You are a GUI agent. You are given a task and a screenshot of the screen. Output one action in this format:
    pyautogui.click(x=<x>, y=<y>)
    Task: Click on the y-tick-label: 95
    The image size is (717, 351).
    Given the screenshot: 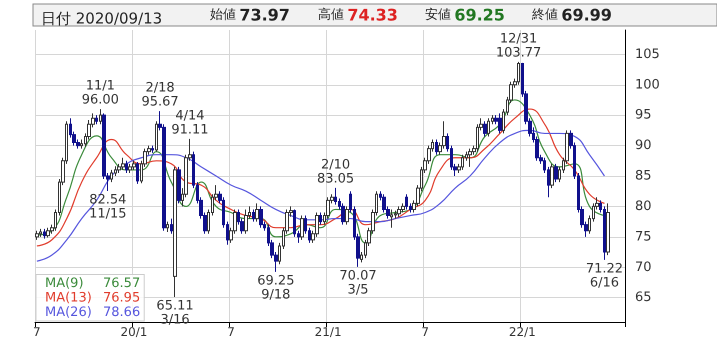 What is the action you would take?
    pyautogui.click(x=643, y=115)
    